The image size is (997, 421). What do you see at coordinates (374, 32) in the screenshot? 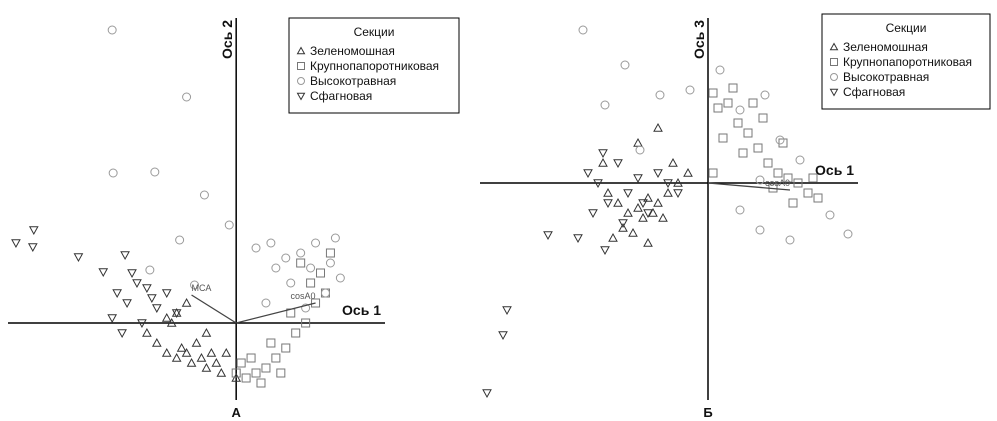
I see `legend-title: Секции` at bounding box center [374, 32].